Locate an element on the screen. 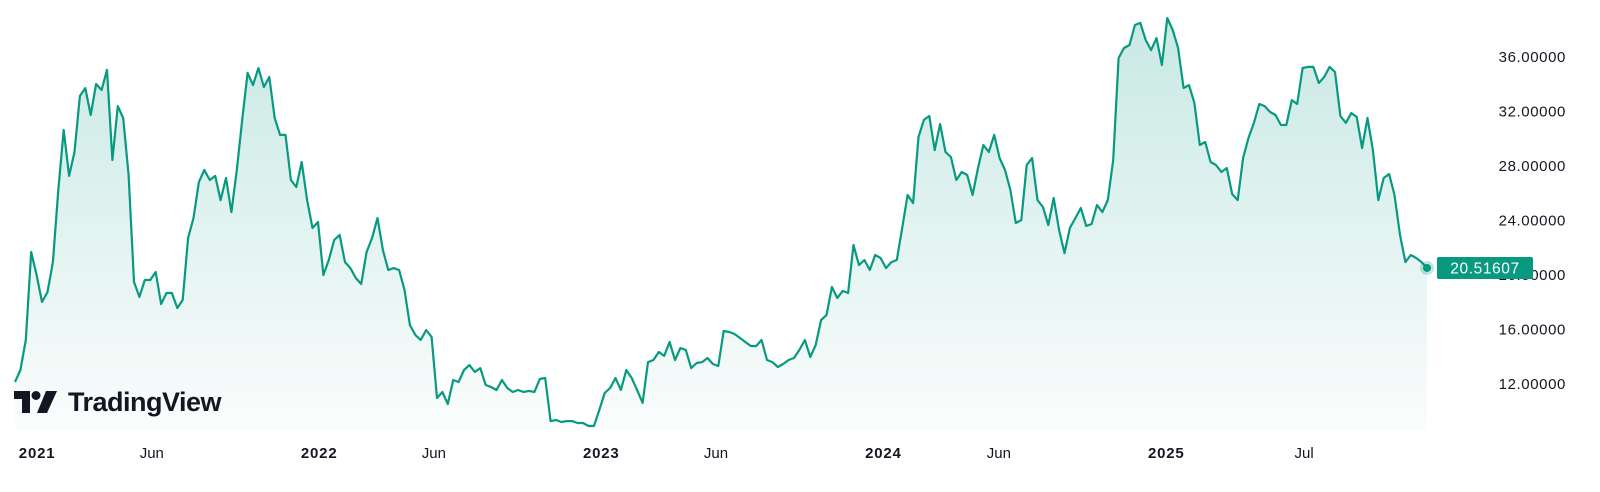 This screenshot has height=492, width=1600. tradingview-logo: TradingView is located at coordinates (118, 402).